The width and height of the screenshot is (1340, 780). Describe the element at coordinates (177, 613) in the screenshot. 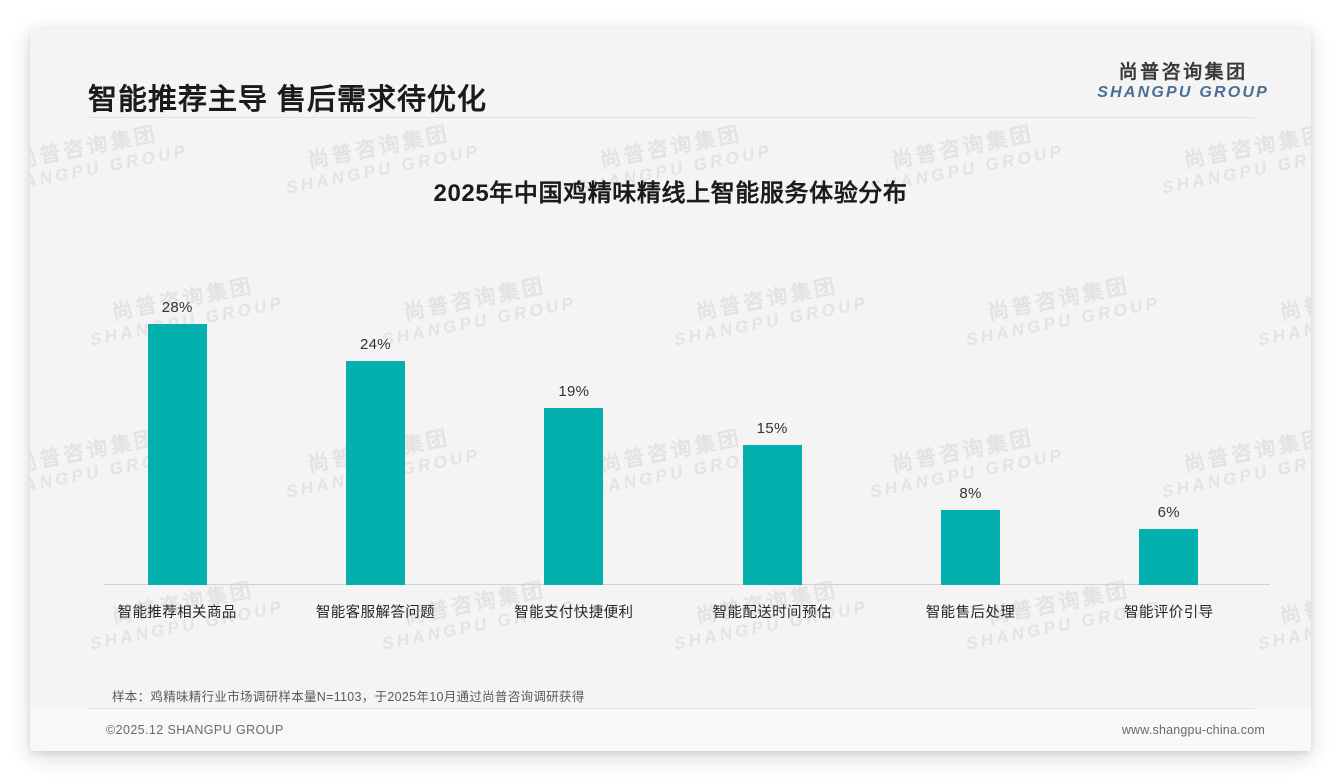

I see `category-label: 智能推荐相关商品` at that location.